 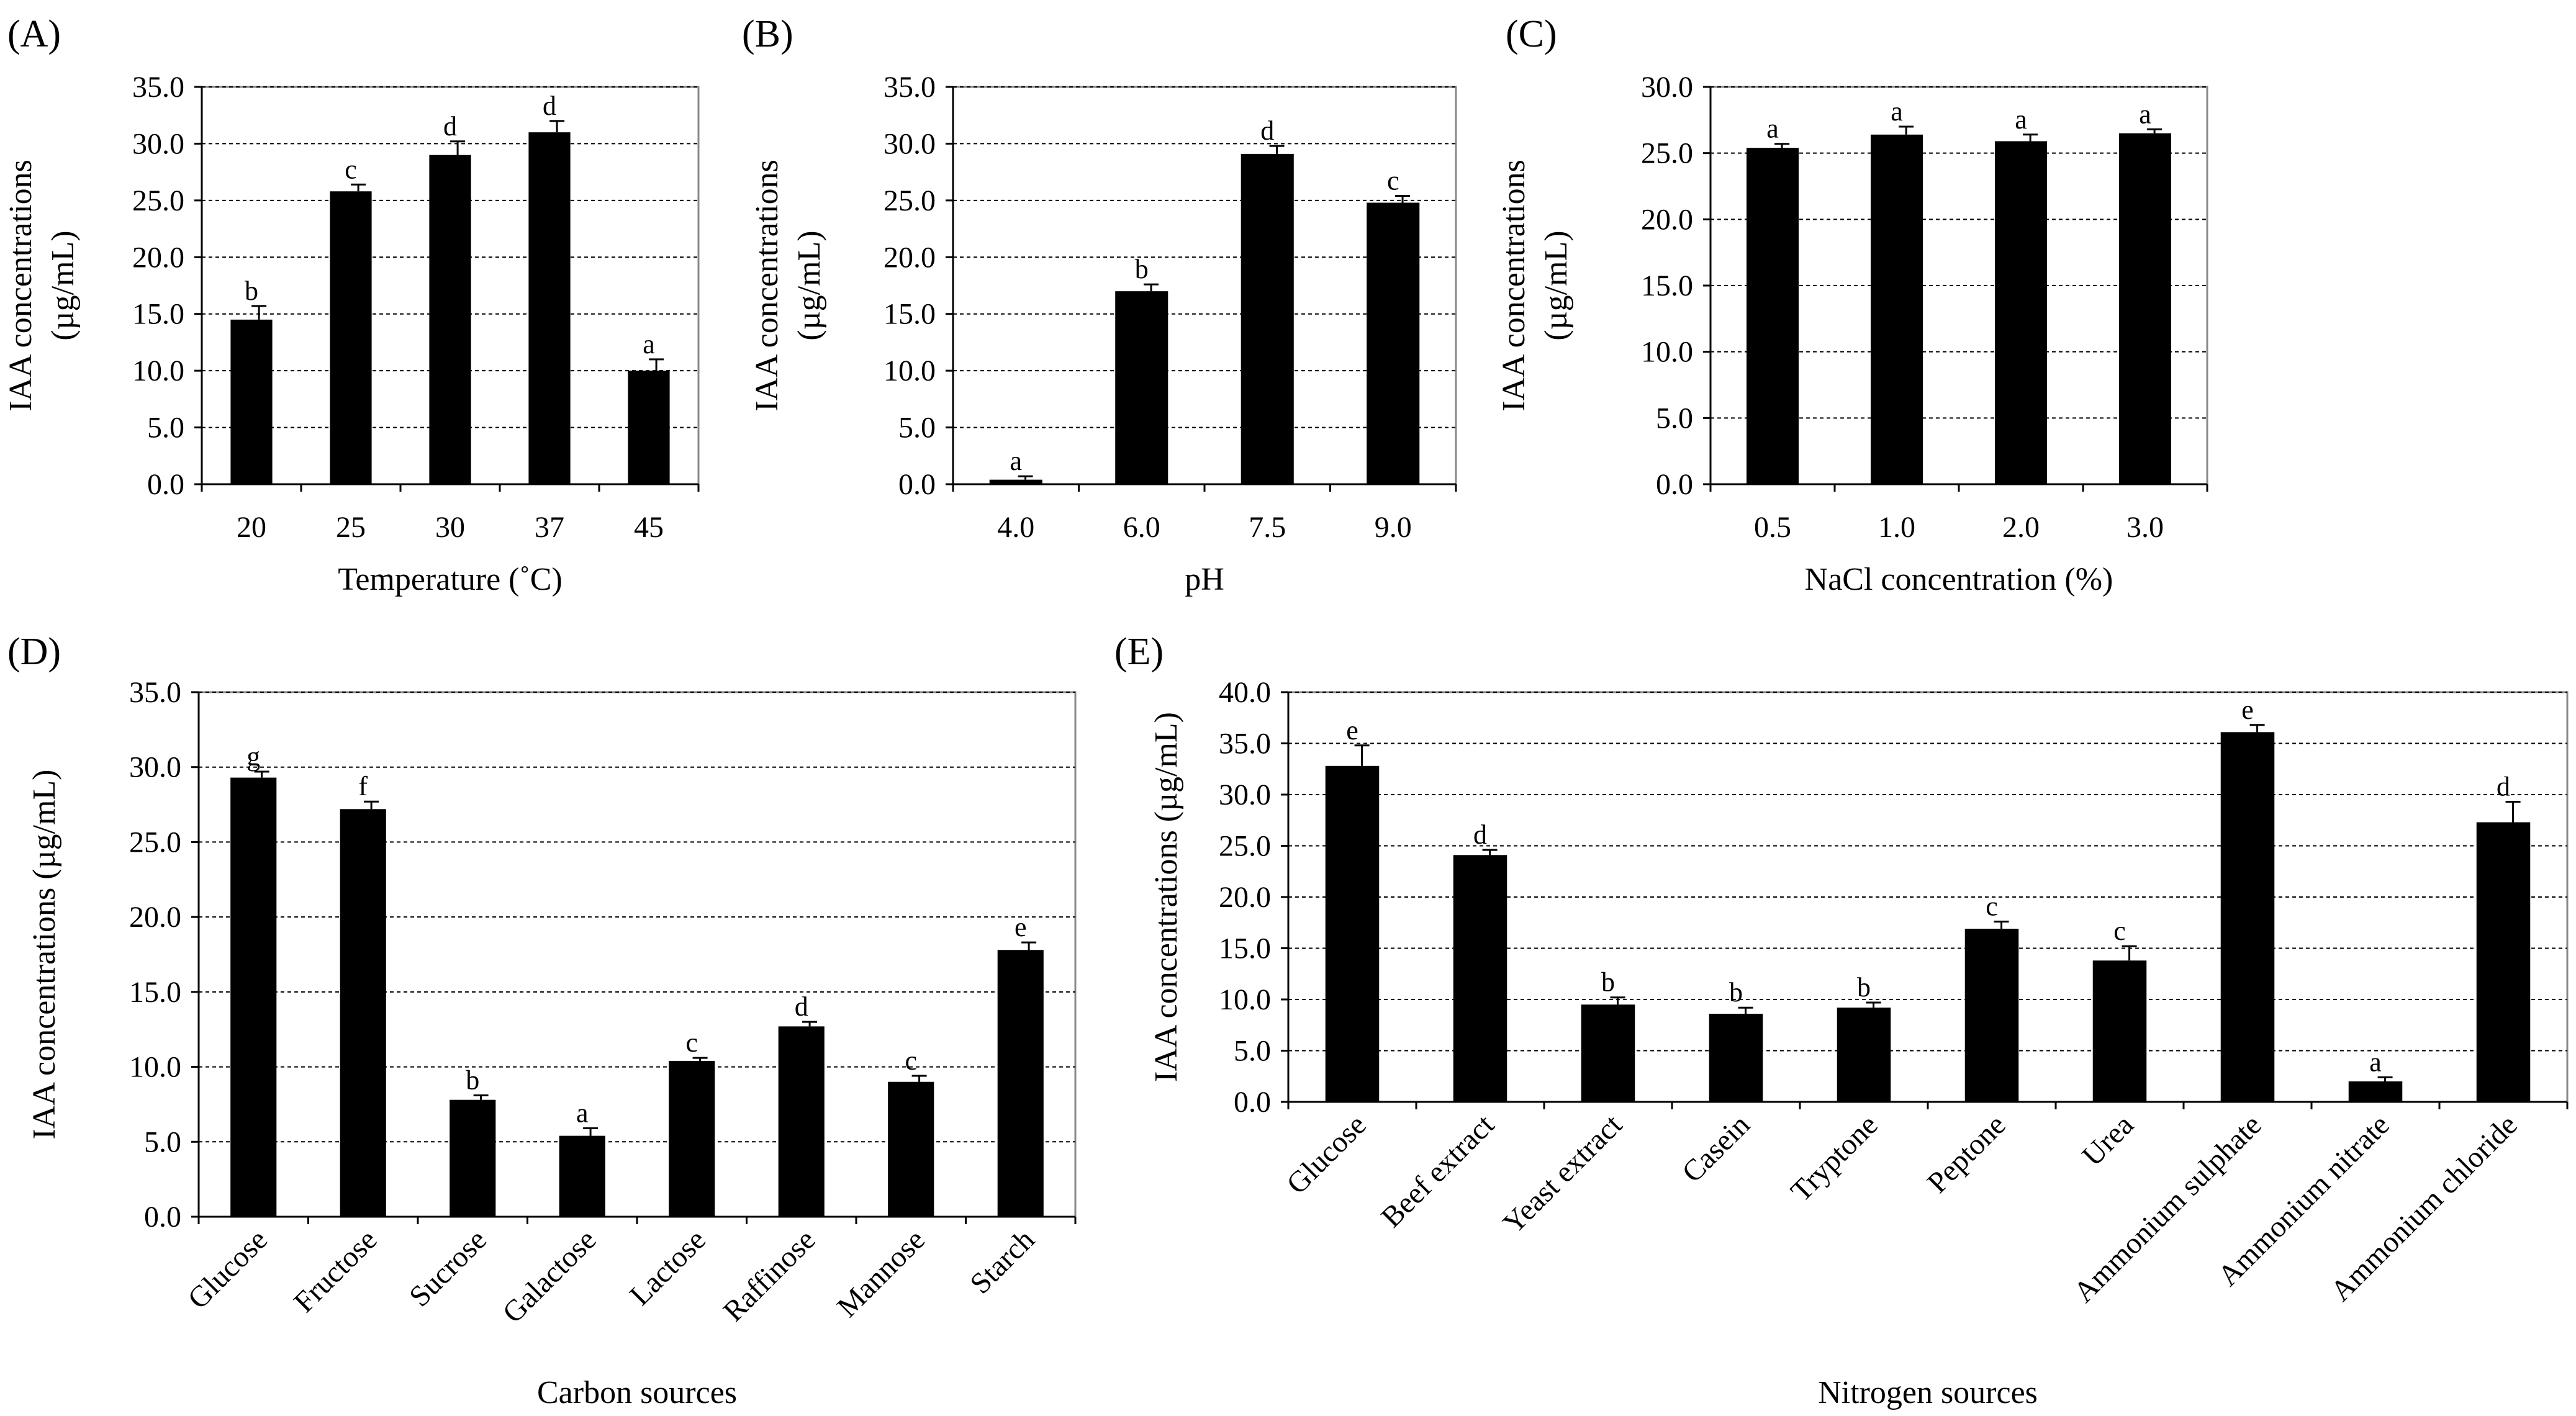 I want to click on x-tick-label: 6.0, so click(x=1141, y=527).